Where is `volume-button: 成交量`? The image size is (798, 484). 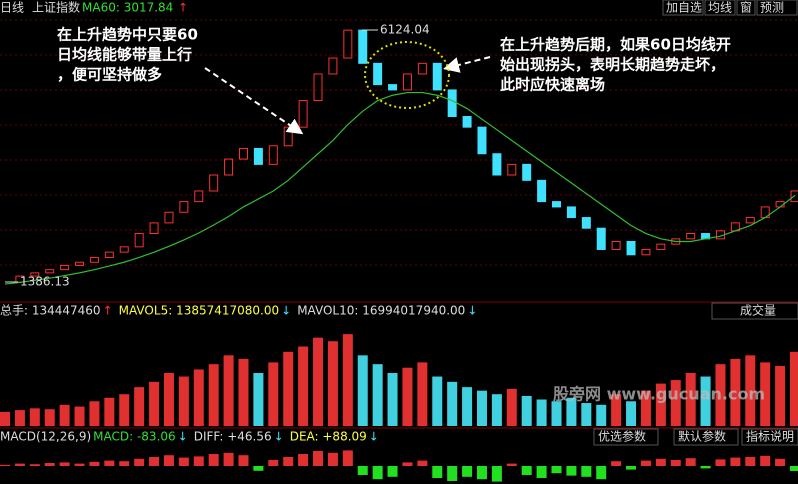 volume-button: 成交量 is located at coordinates (758, 310).